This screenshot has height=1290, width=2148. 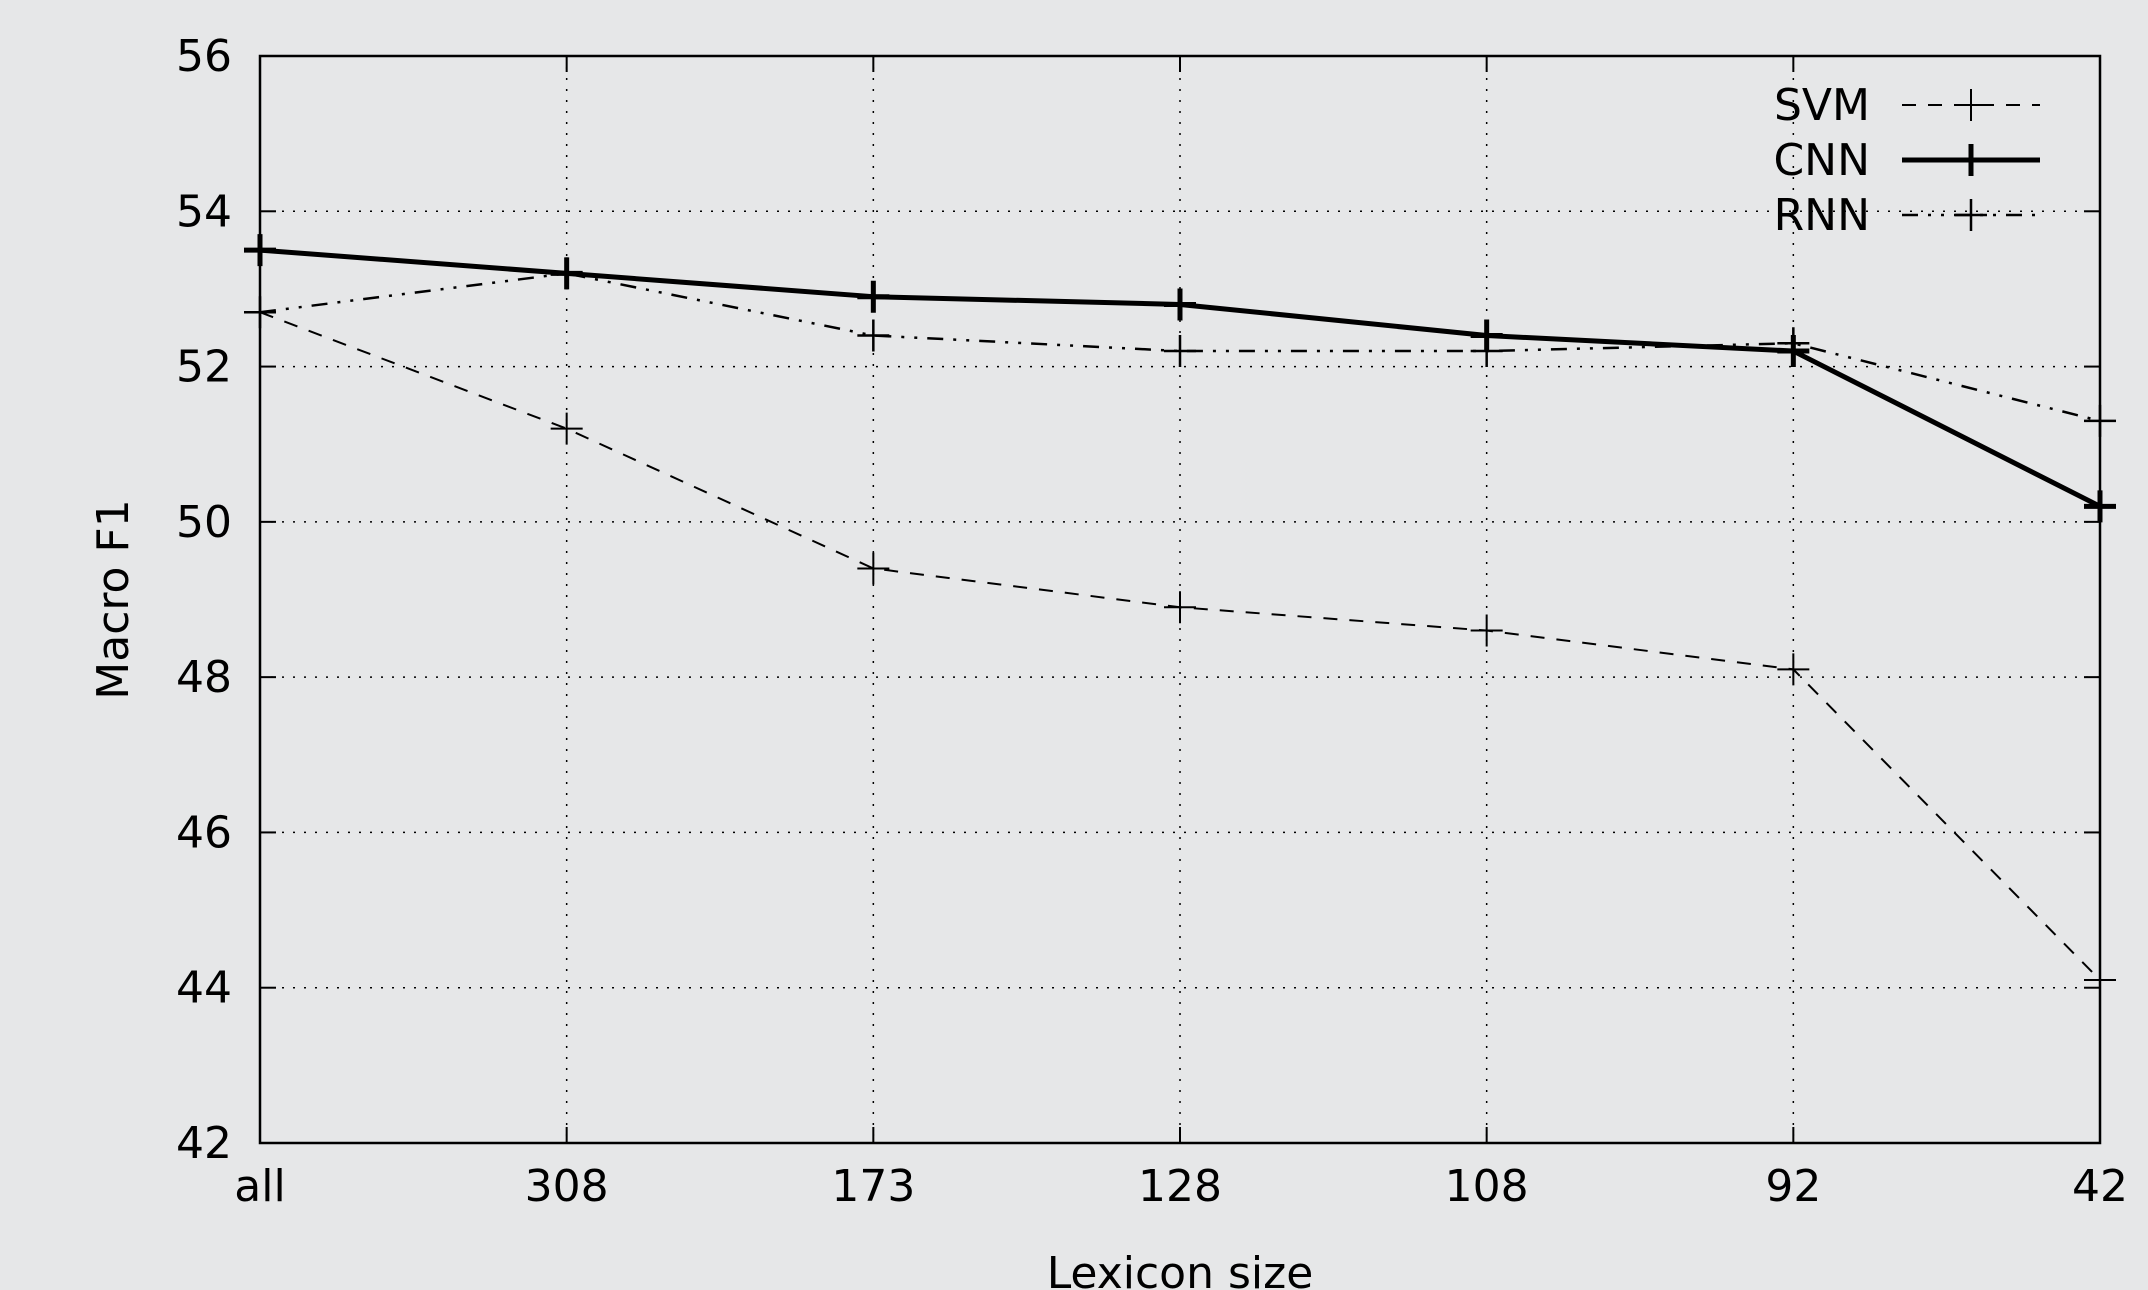 I want to click on x-tick-label: 92, so click(x=1793, y=1186).